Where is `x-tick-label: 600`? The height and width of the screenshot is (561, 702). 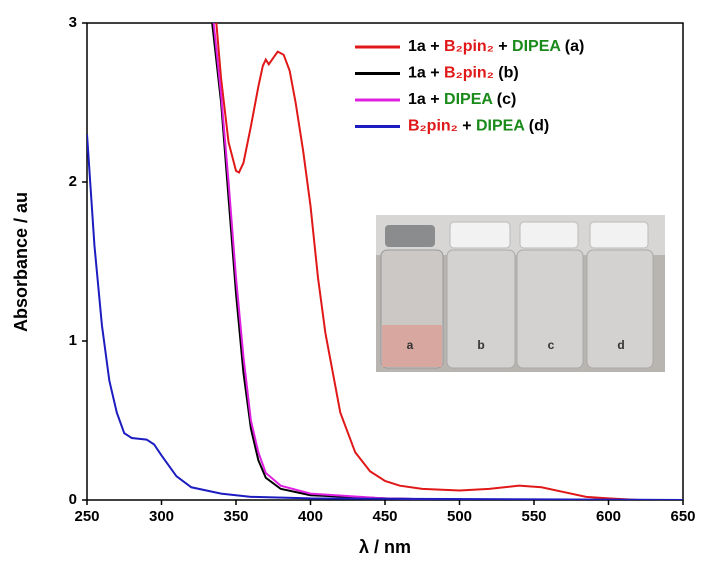
x-tick-label: 600 is located at coordinates (608, 516).